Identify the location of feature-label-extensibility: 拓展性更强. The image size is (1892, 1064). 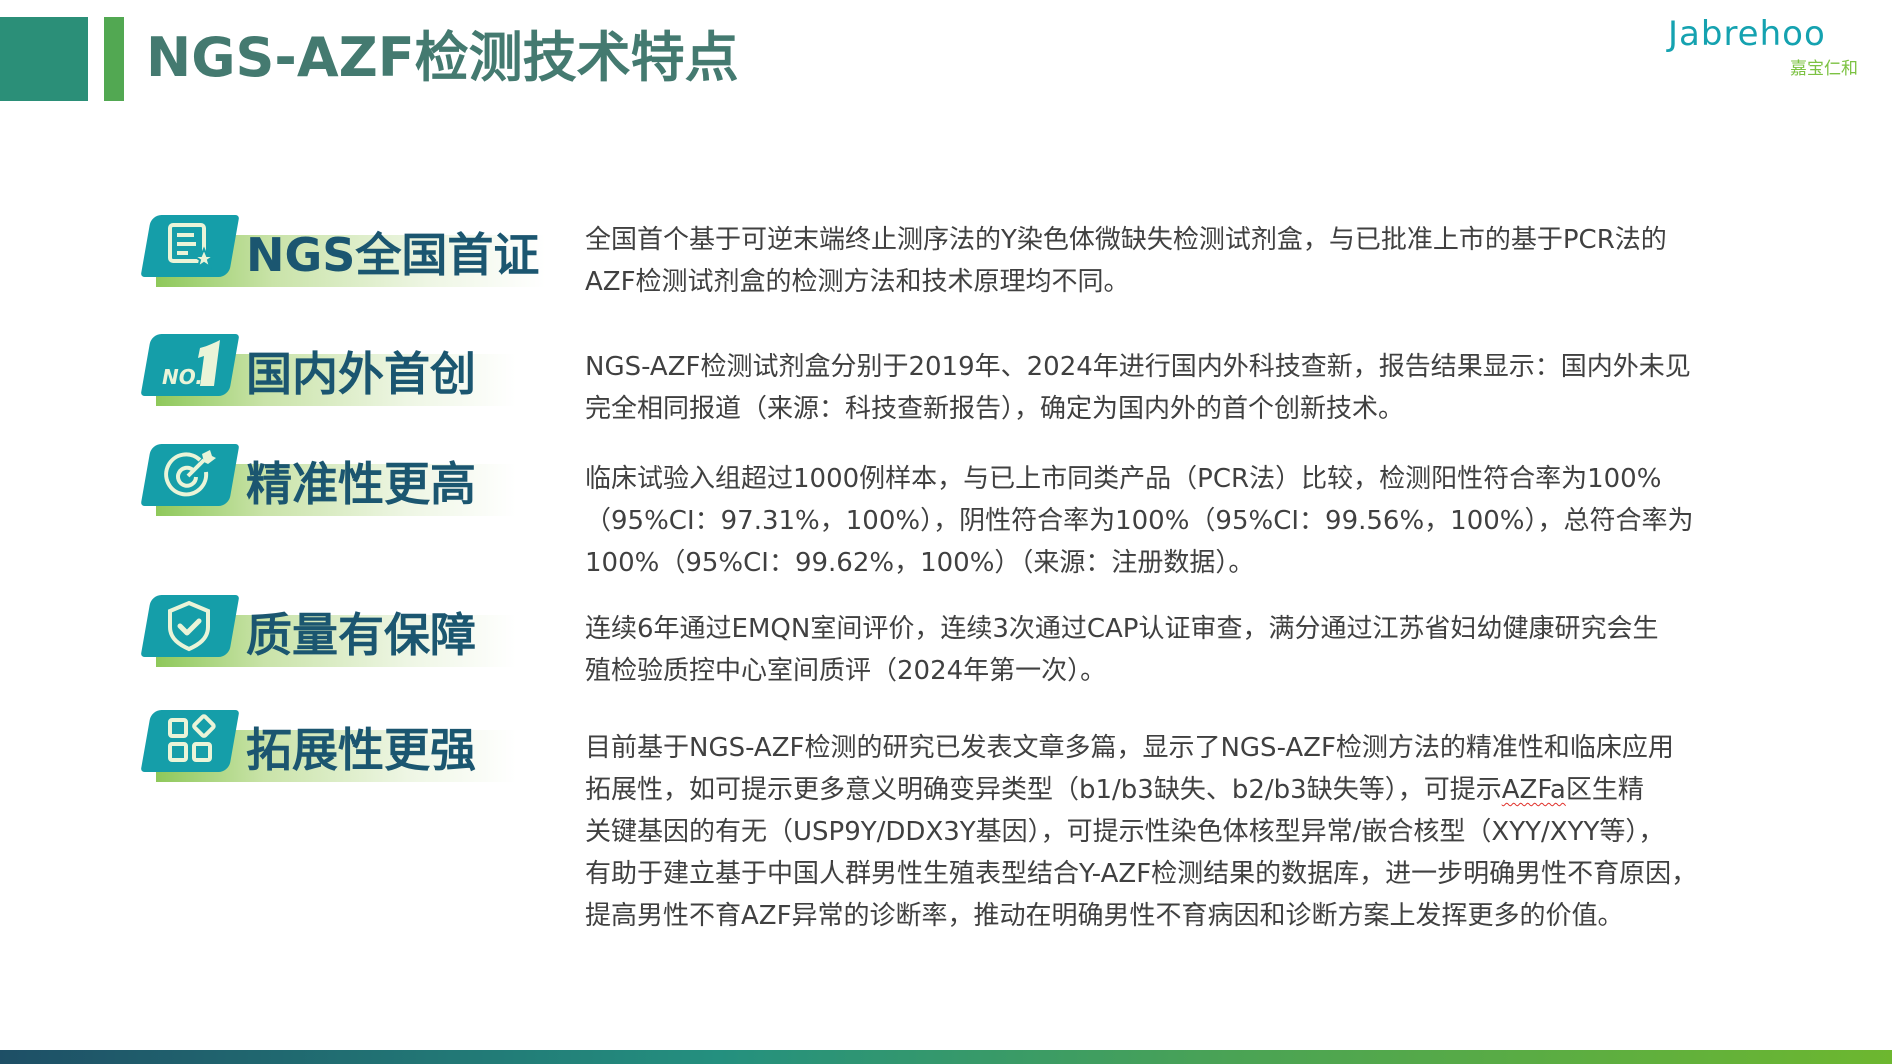
(346, 747).